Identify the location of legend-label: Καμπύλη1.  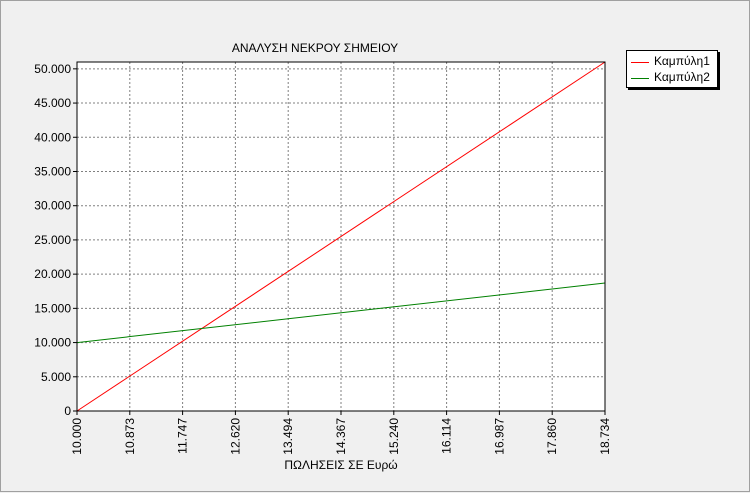
(682, 61).